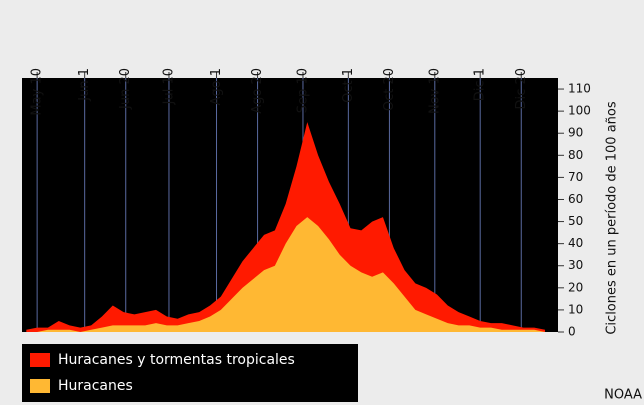 The width and height of the screenshot is (644, 405). I want to click on y-tick-label: 30, so click(575, 265).